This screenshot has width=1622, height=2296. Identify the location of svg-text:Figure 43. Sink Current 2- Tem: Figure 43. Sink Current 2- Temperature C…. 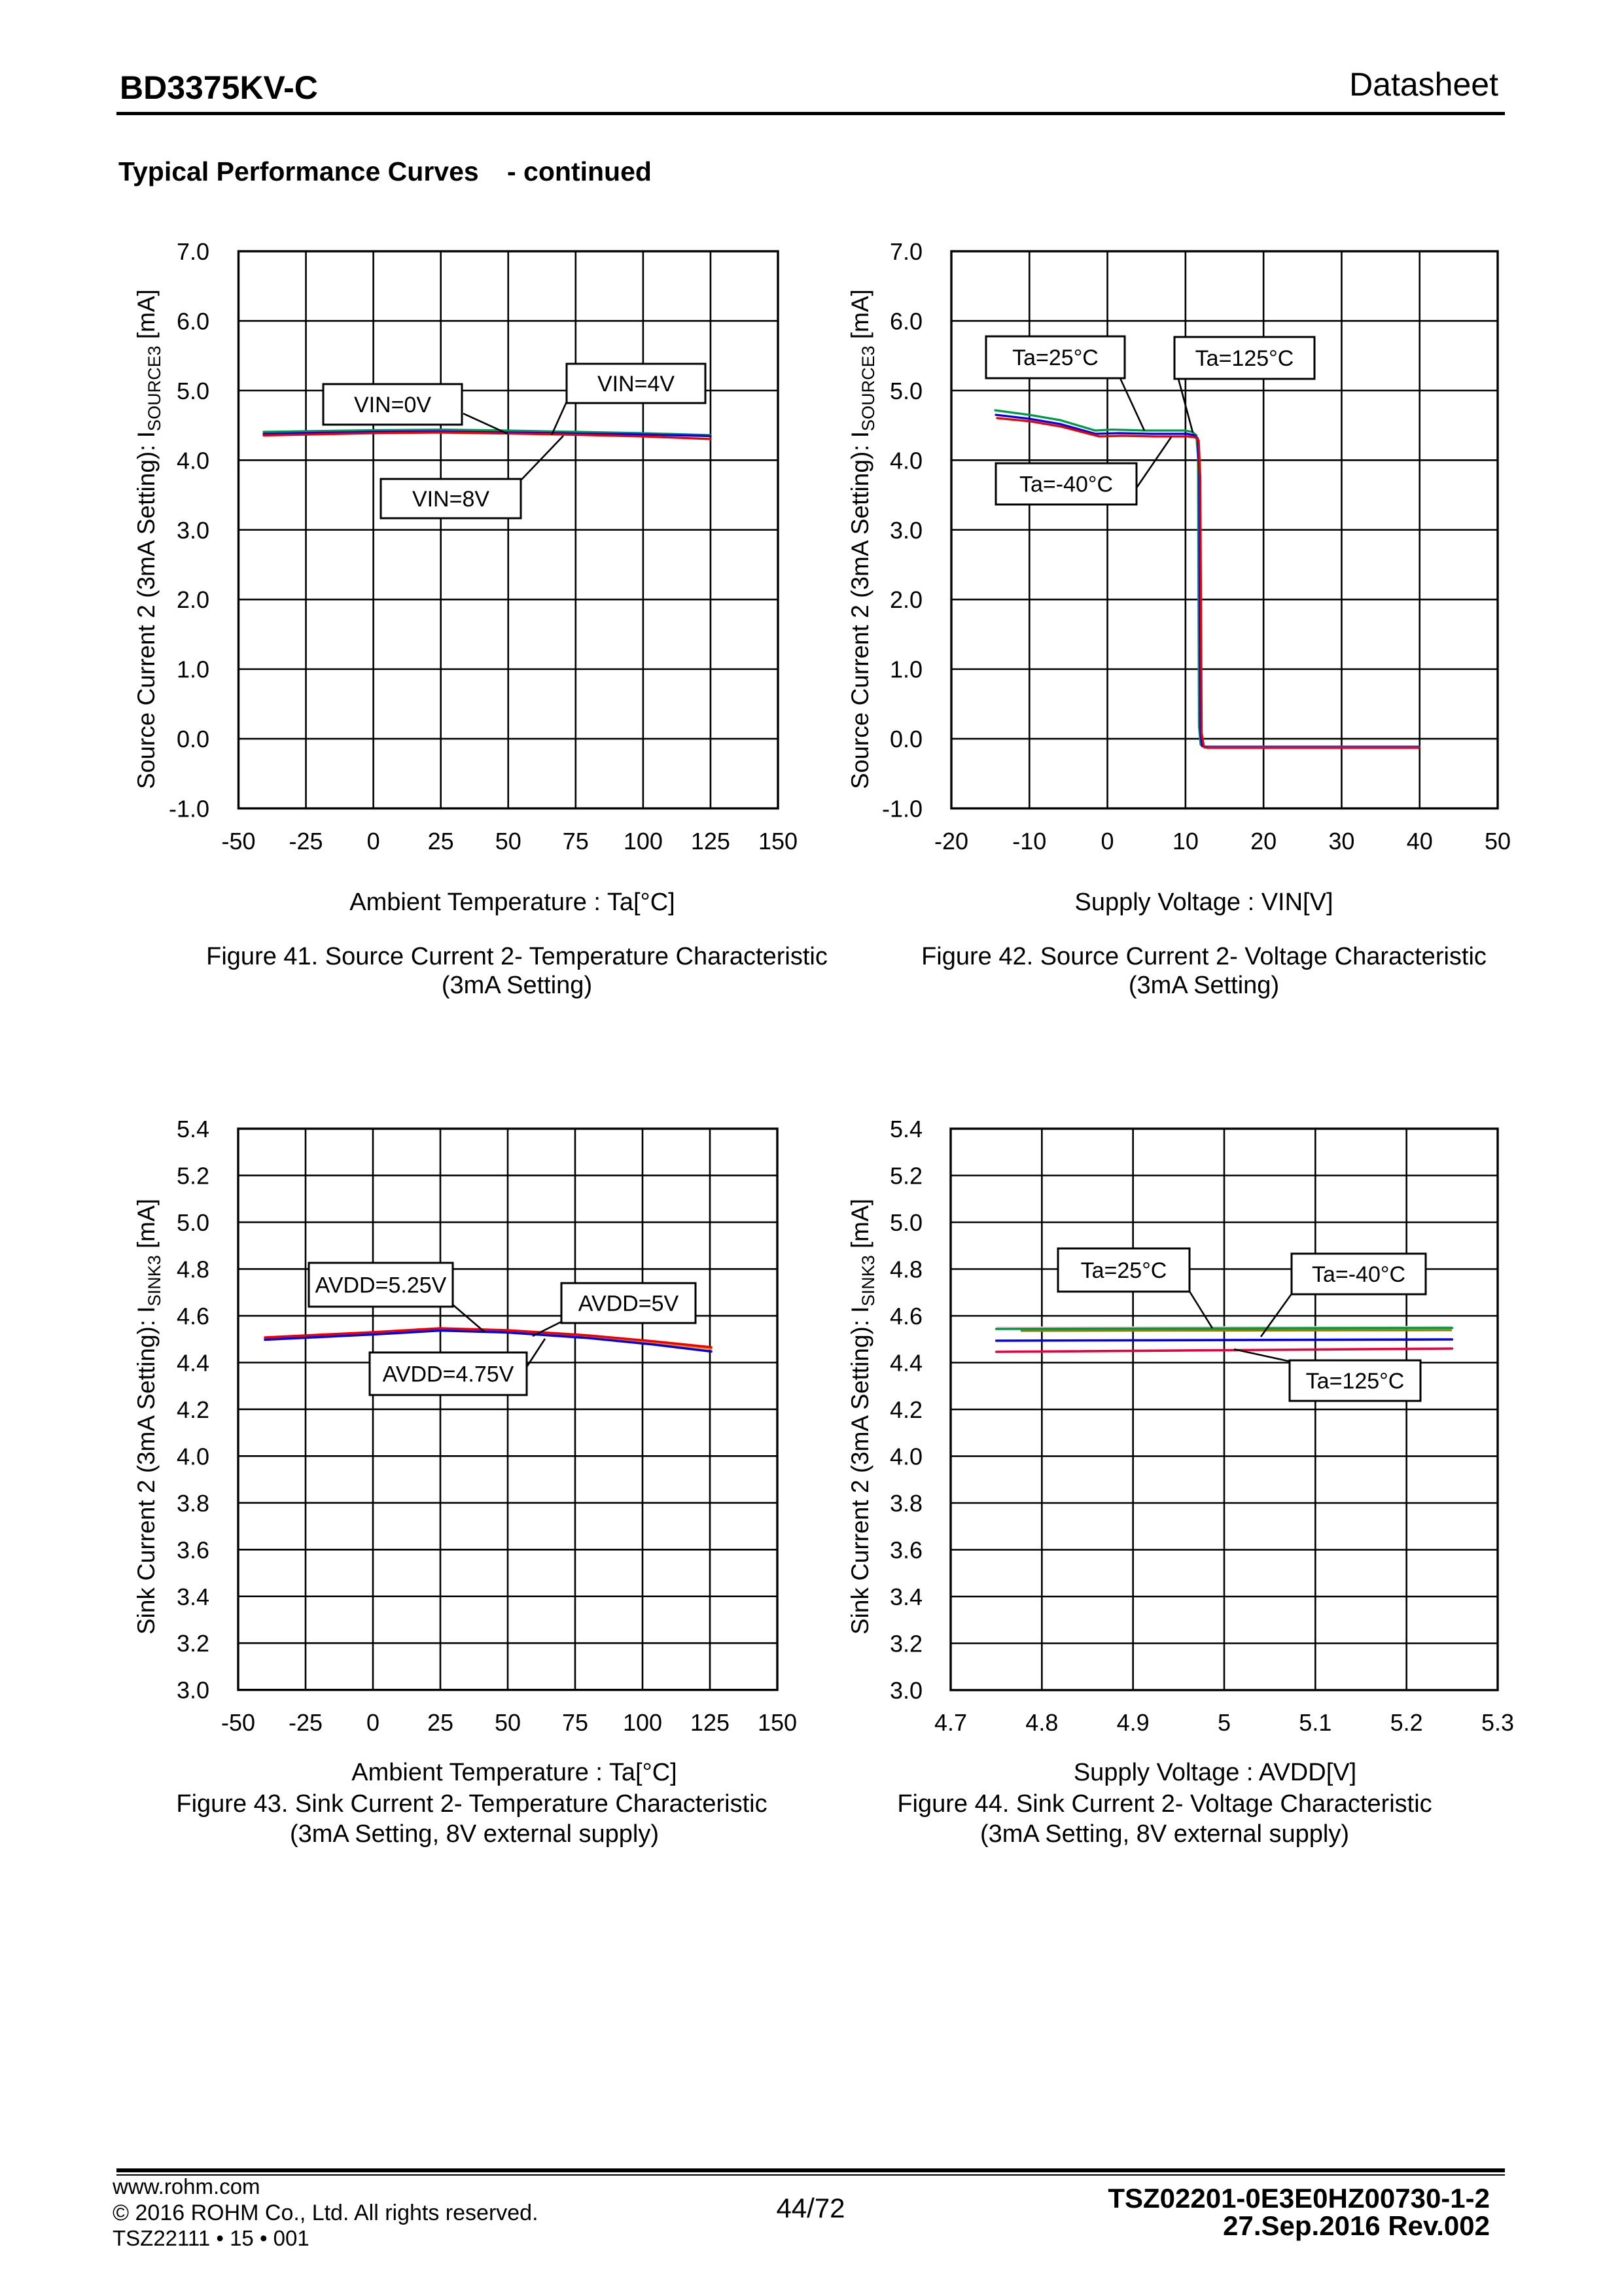
(471, 1804).